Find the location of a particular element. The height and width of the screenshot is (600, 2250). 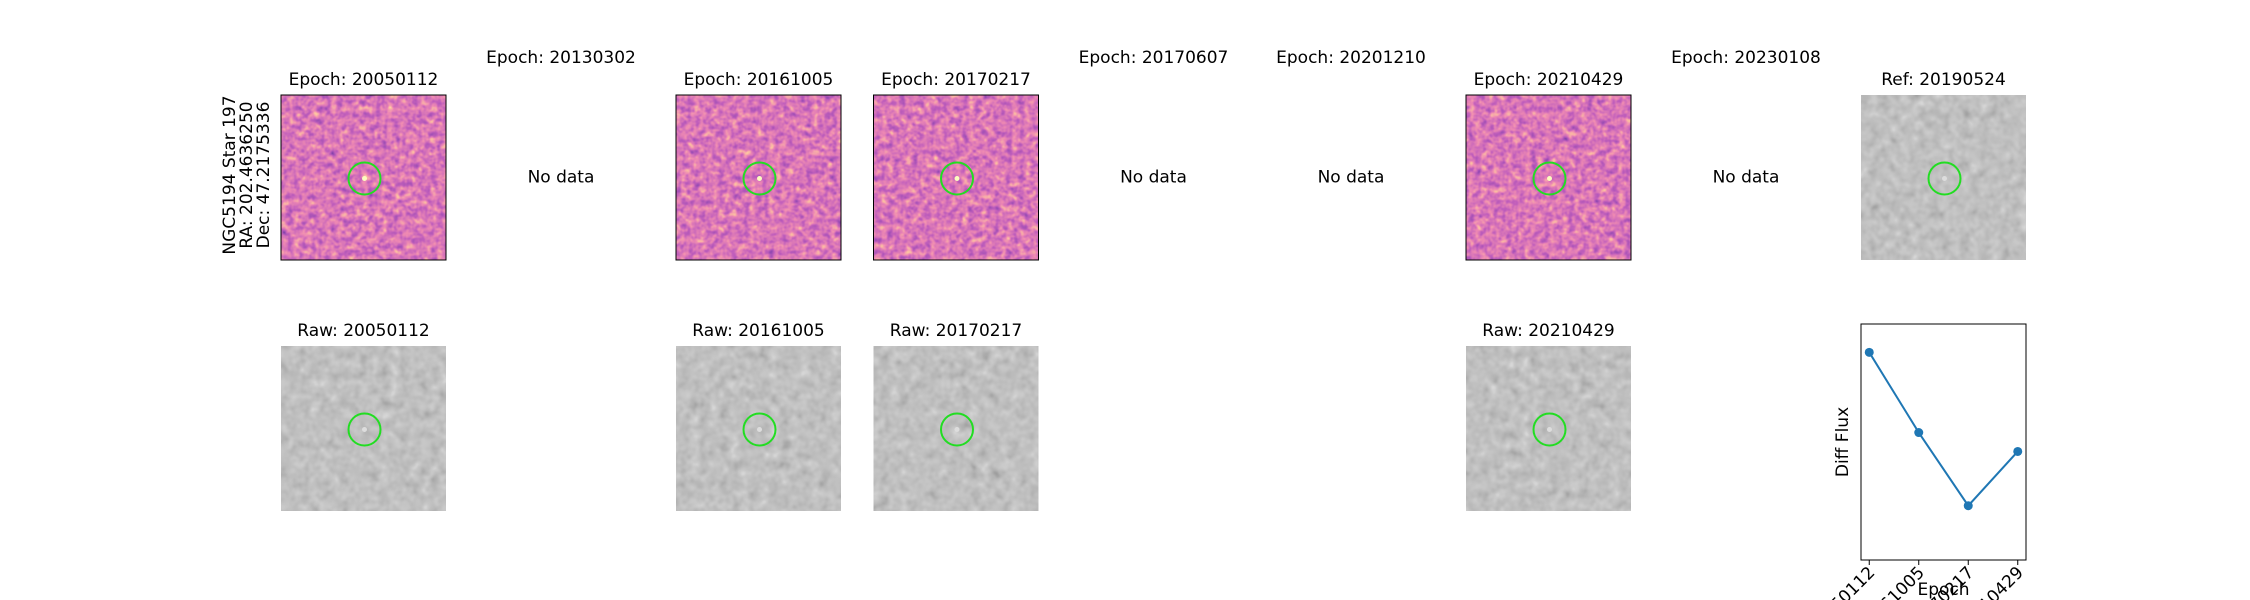

y-axis-label: Diff Flux is located at coordinates (1843, 442).